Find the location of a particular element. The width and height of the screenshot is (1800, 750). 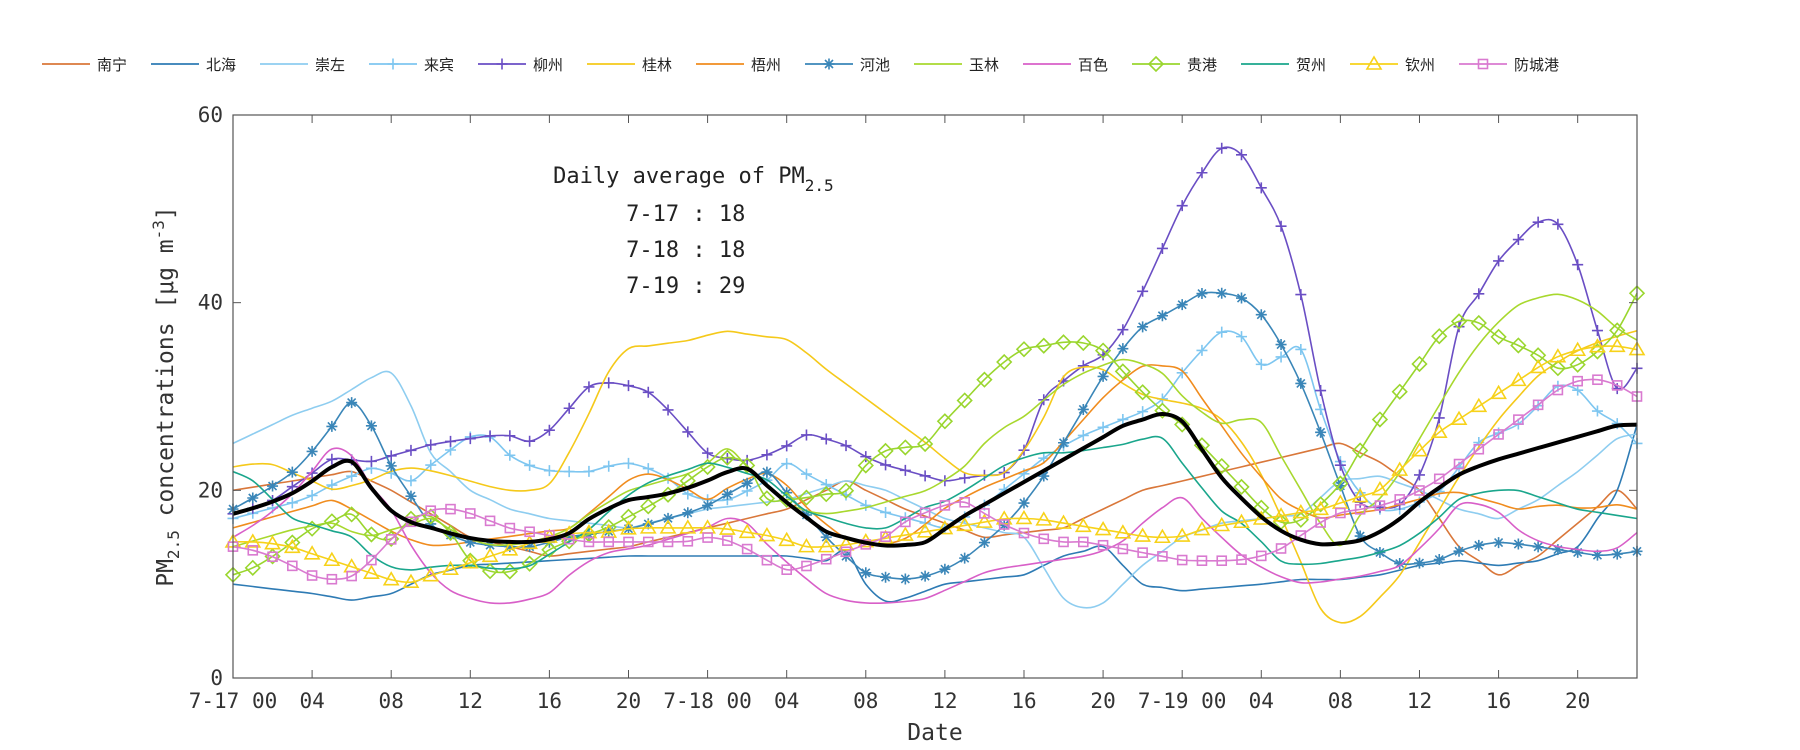

legend-label: 百色 is located at coordinates (1093, 65).